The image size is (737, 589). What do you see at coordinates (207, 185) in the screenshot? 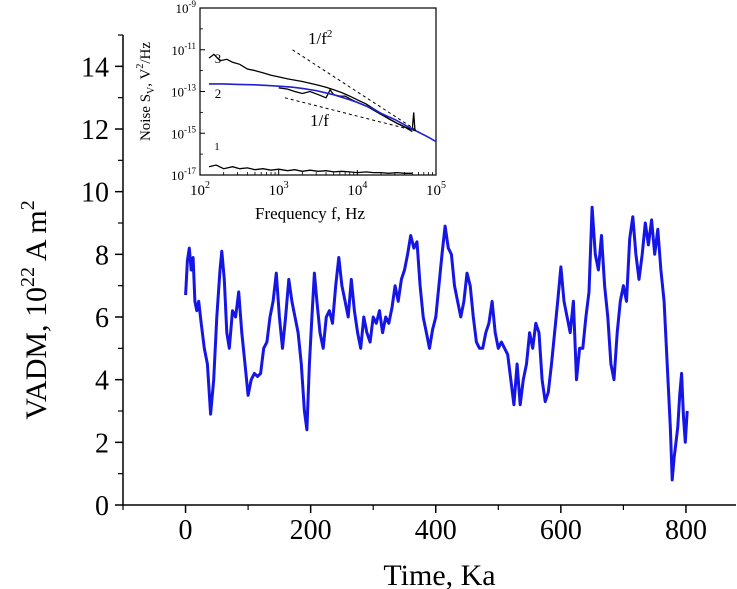
I see `inset-x-tick-exponent: 2` at bounding box center [207, 185].